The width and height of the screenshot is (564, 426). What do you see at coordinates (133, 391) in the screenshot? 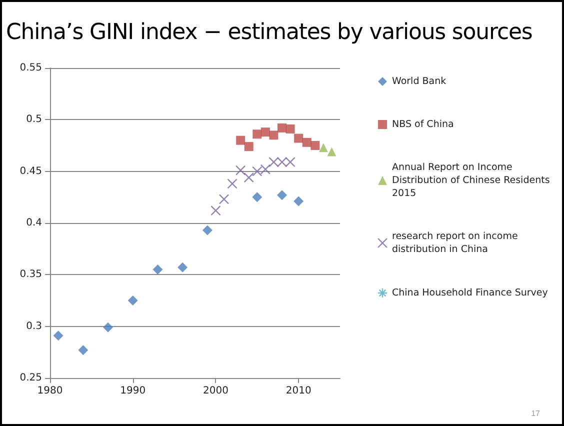
I see `x-tick-label: 1990` at bounding box center [133, 391].